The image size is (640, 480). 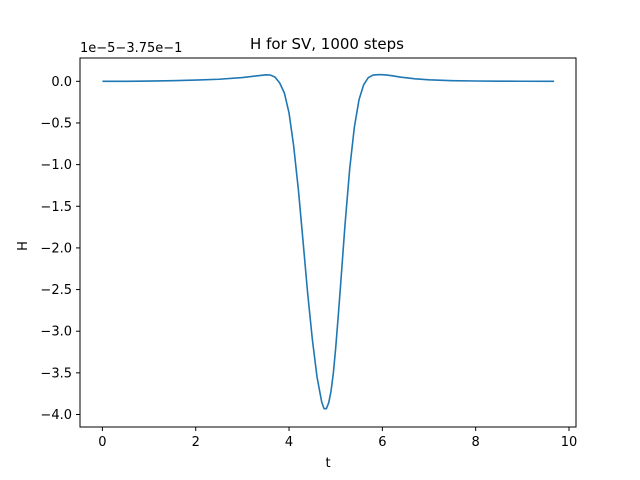 I want to click on y-tick-label: −2.5, so click(x=56, y=290).